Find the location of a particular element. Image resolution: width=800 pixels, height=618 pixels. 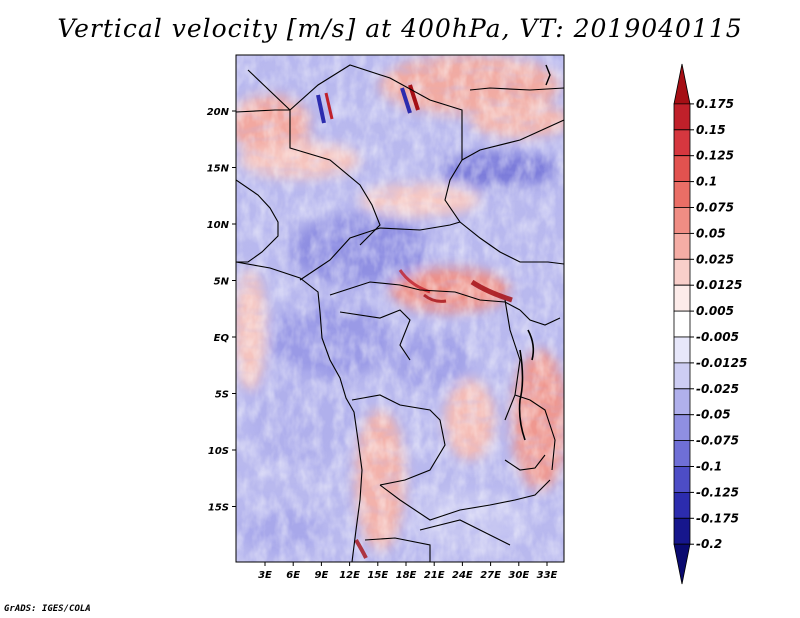

grads-credit: GrADS: IGES/COLA is located at coordinates (47, 609).